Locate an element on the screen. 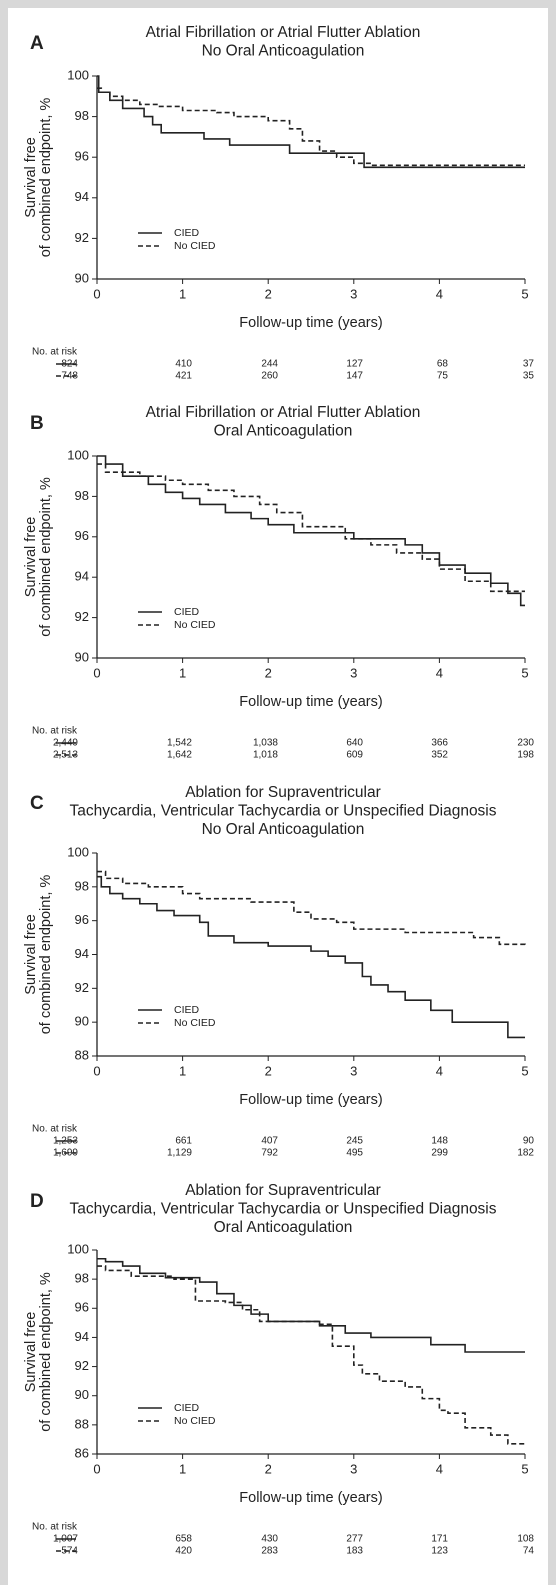 This screenshot has width=556, height=1590. risk-count: 198 is located at coordinates (525, 755).